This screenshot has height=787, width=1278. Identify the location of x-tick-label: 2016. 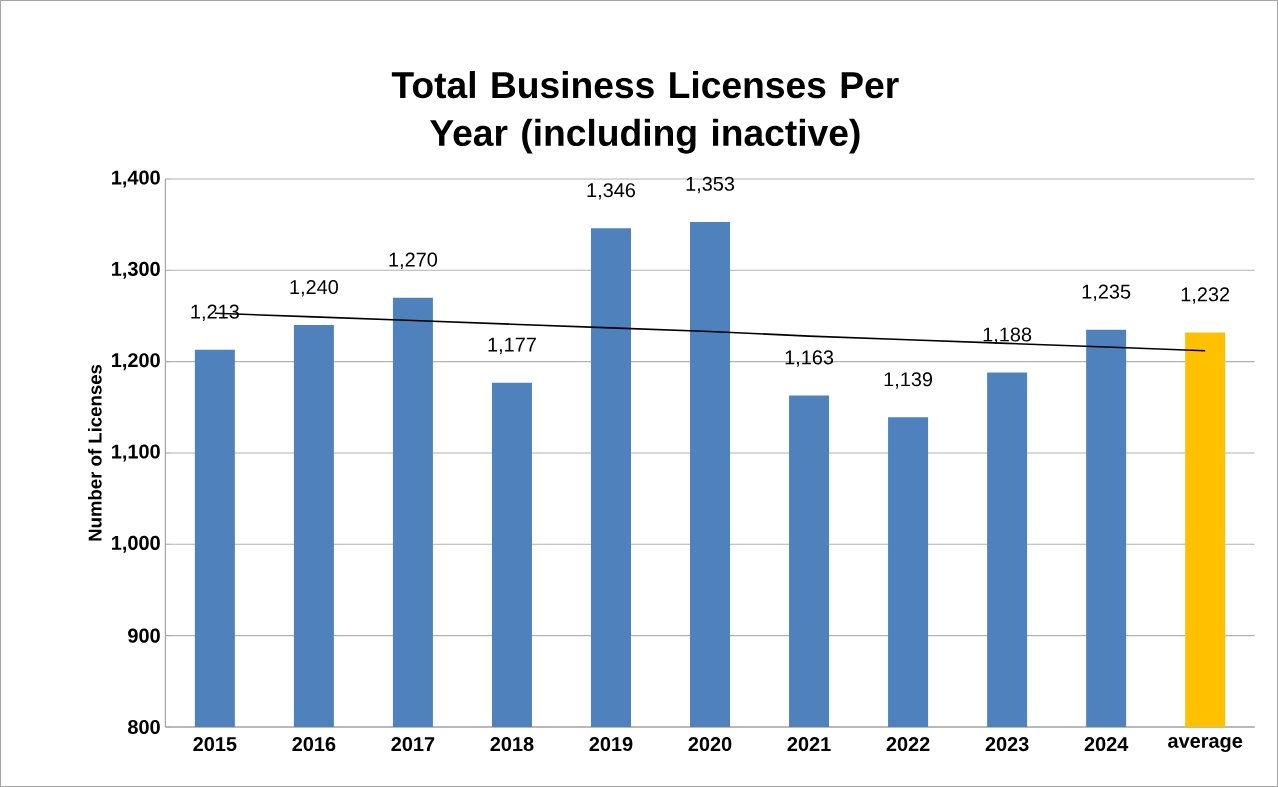
(314, 744).